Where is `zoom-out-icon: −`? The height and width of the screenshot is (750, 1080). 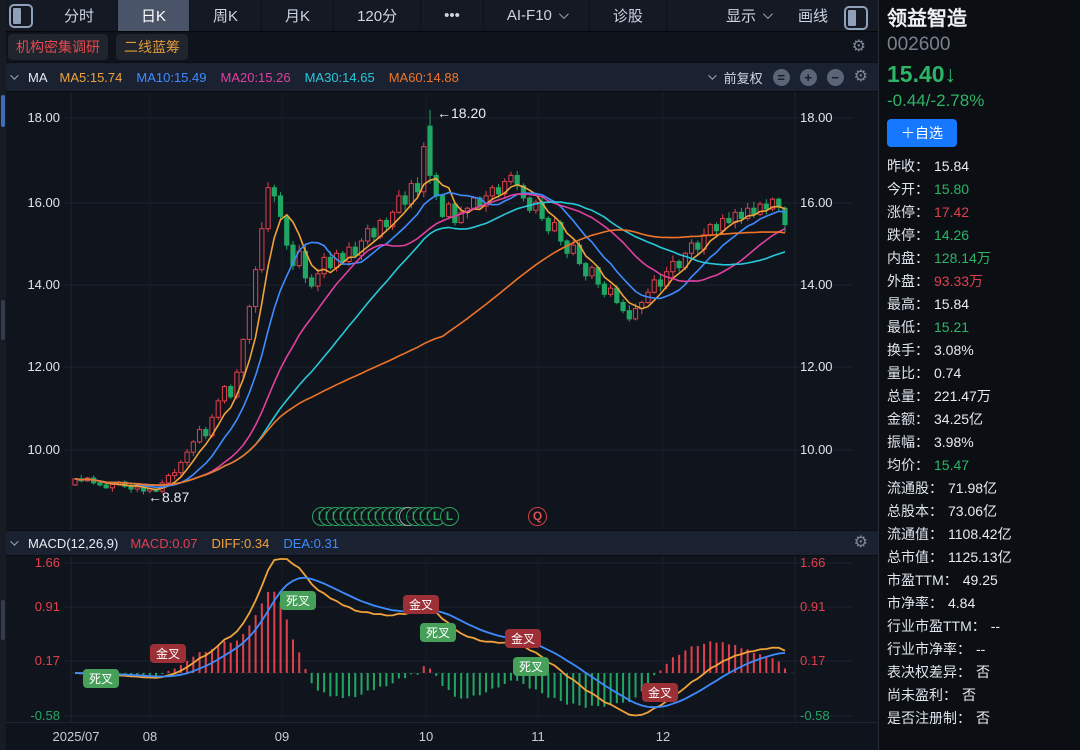 zoom-out-icon: − is located at coordinates (835, 77).